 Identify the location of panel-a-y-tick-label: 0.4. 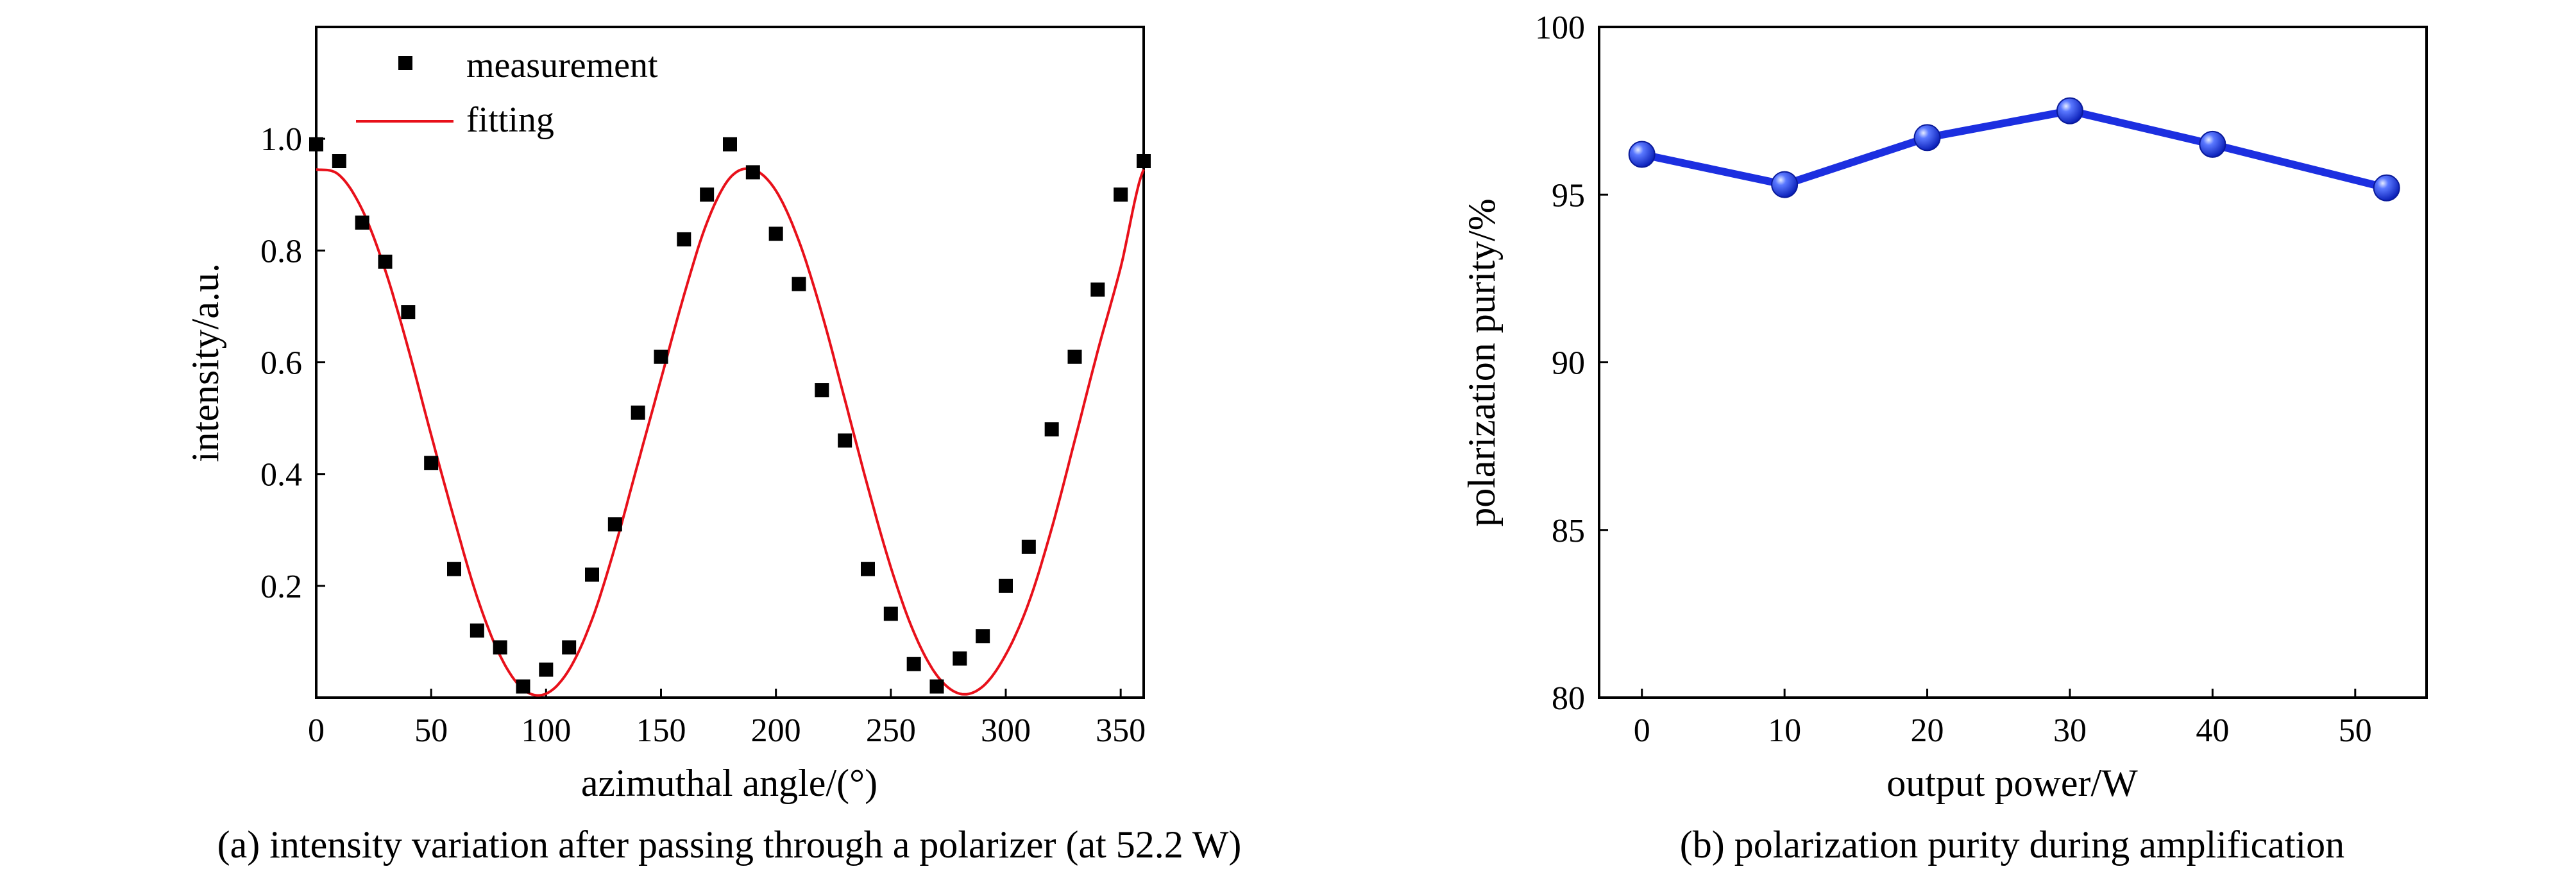
(281, 475).